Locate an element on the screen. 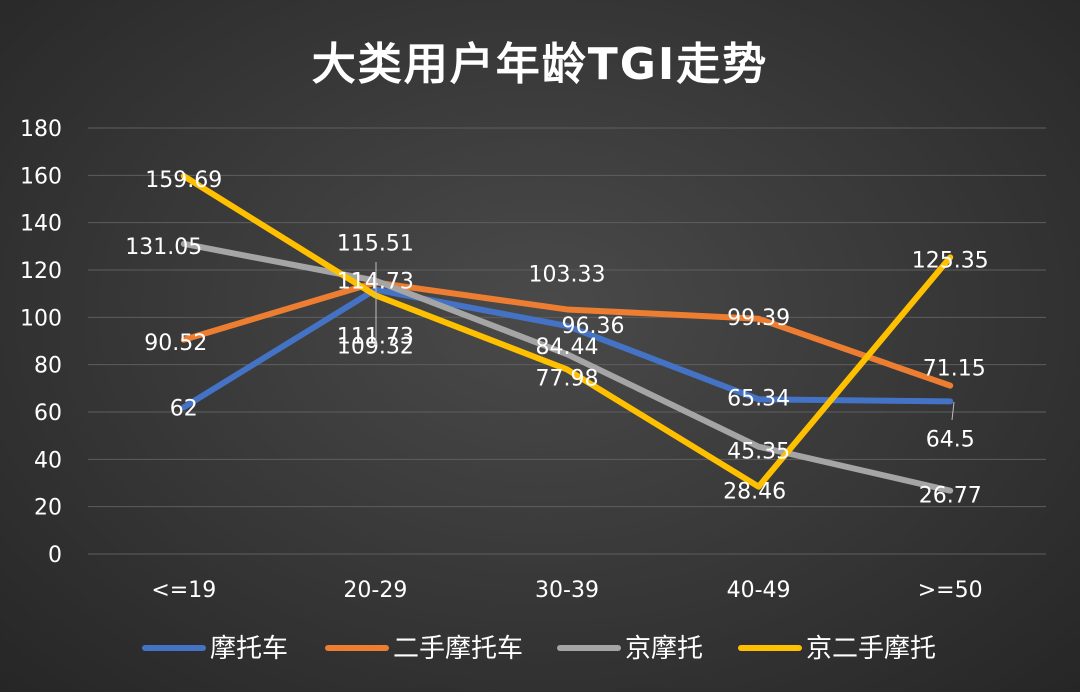 The width and height of the screenshot is (1080, 692). y-tick-label: 180 is located at coordinates (41, 129).